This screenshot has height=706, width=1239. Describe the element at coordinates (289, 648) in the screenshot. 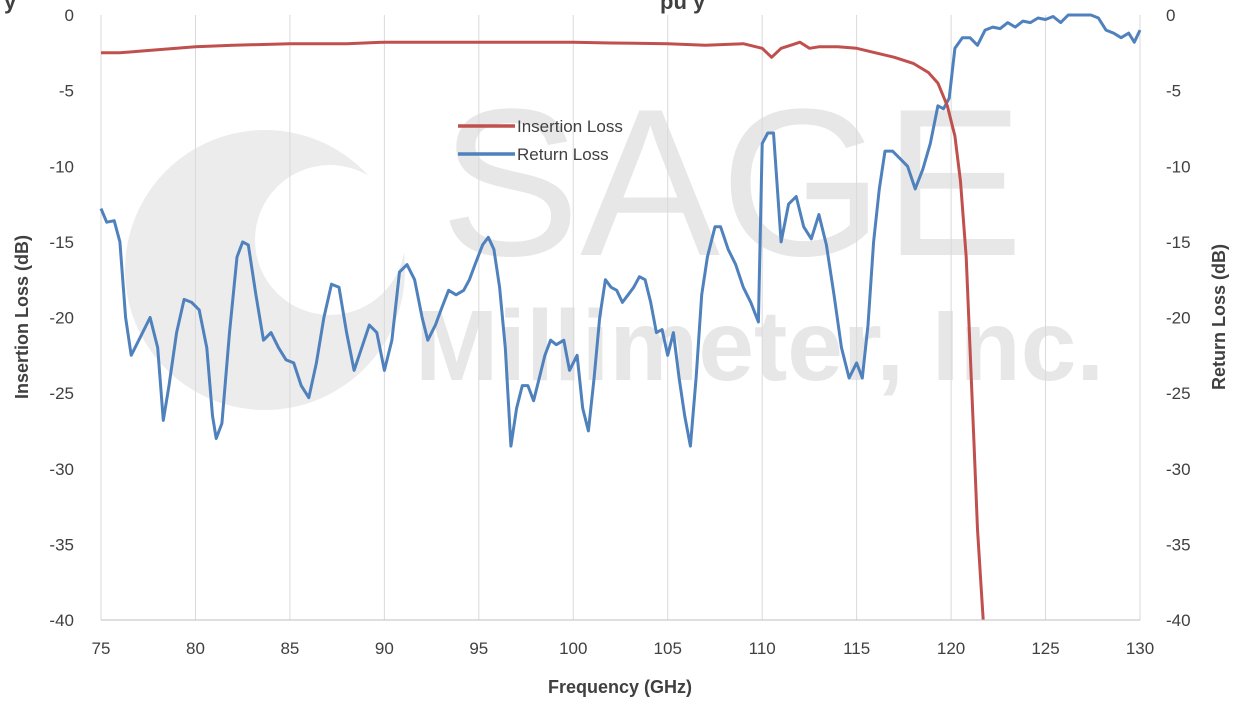

I see `x-tick-label: 85` at that location.